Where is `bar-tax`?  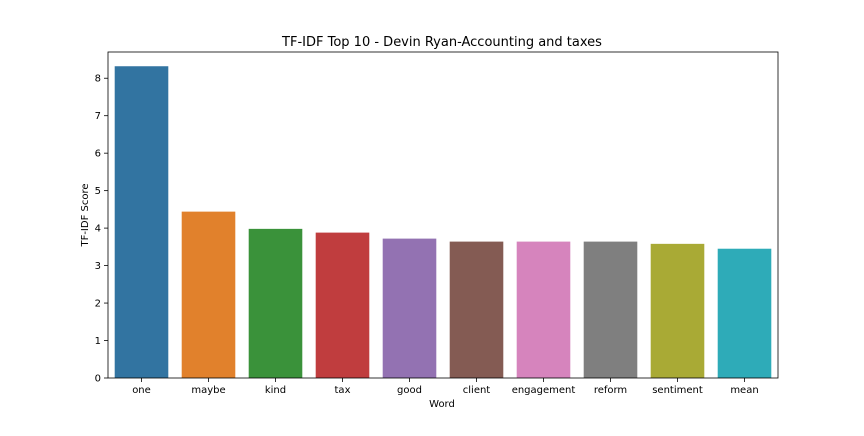
bar-tax is located at coordinates (342, 305).